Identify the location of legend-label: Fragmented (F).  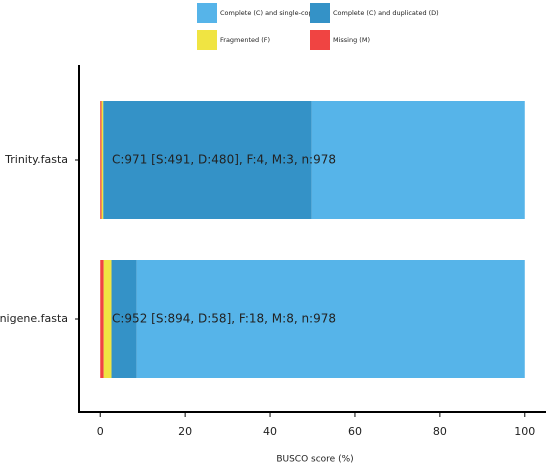
(245, 40).